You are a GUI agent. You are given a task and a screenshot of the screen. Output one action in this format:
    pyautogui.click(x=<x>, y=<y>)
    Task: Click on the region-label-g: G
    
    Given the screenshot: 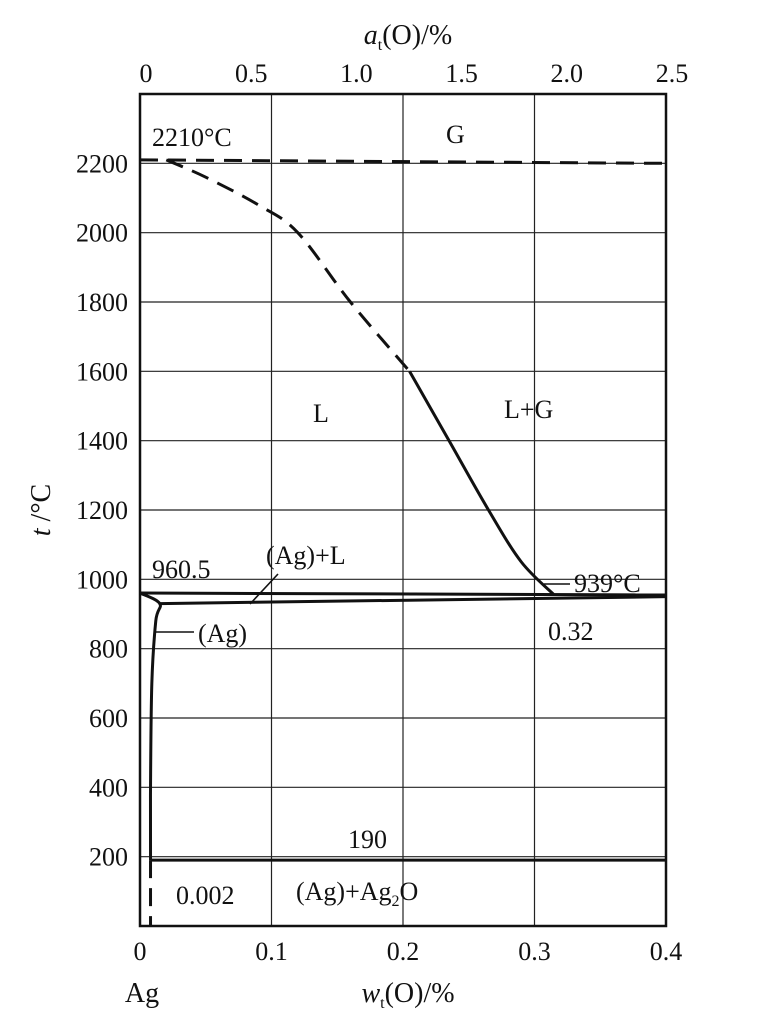 What is the action you would take?
    pyautogui.click(x=455, y=134)
    